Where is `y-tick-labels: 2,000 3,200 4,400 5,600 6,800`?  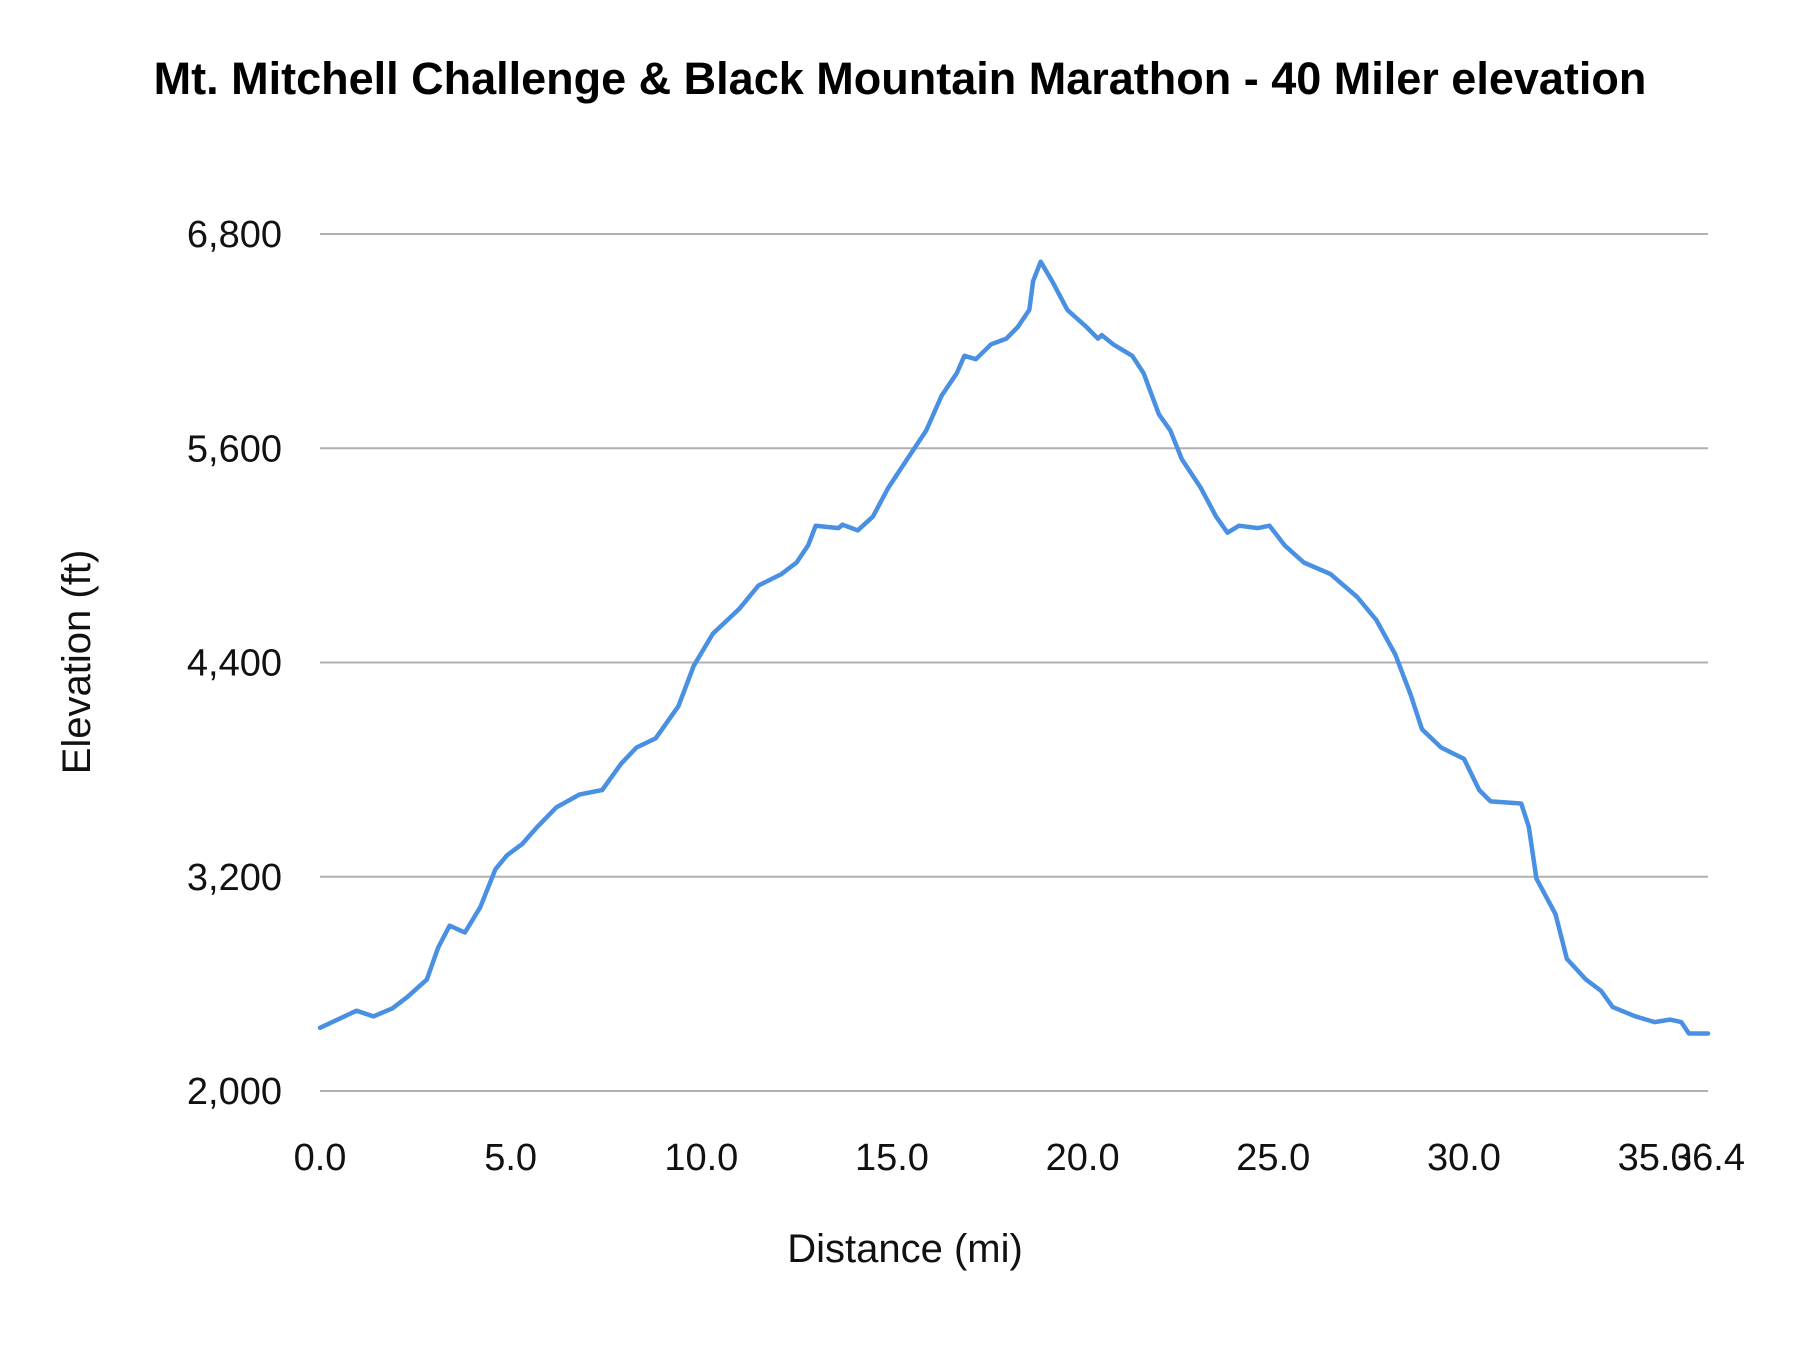 y-tick-labels: 2,000 3,200 4,400 5,600 6,800 is located at coordinates (234, 663).